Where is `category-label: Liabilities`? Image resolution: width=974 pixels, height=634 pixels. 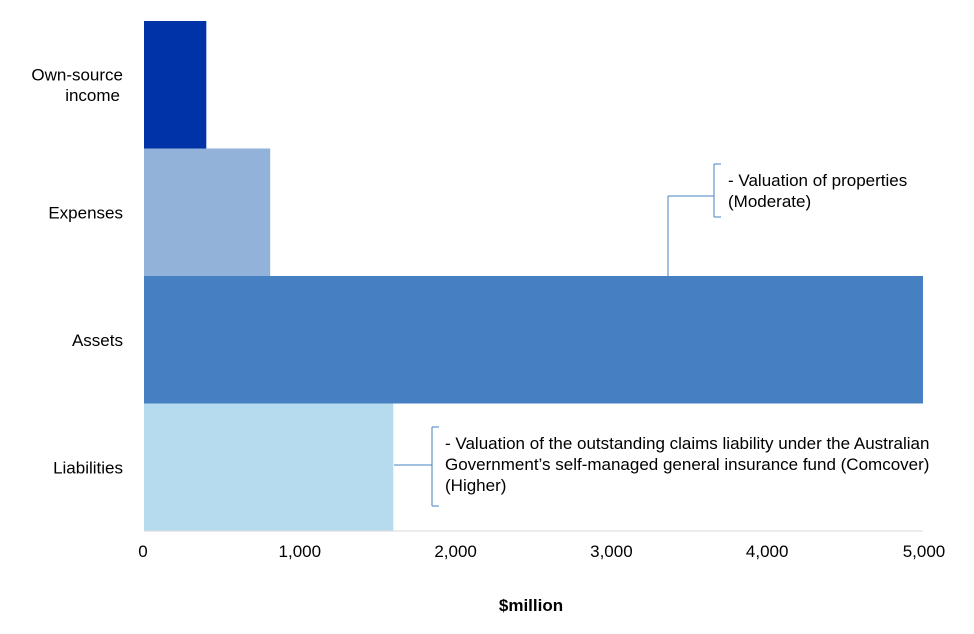 category-label: Liabilities is located at coordinates (88, 467).